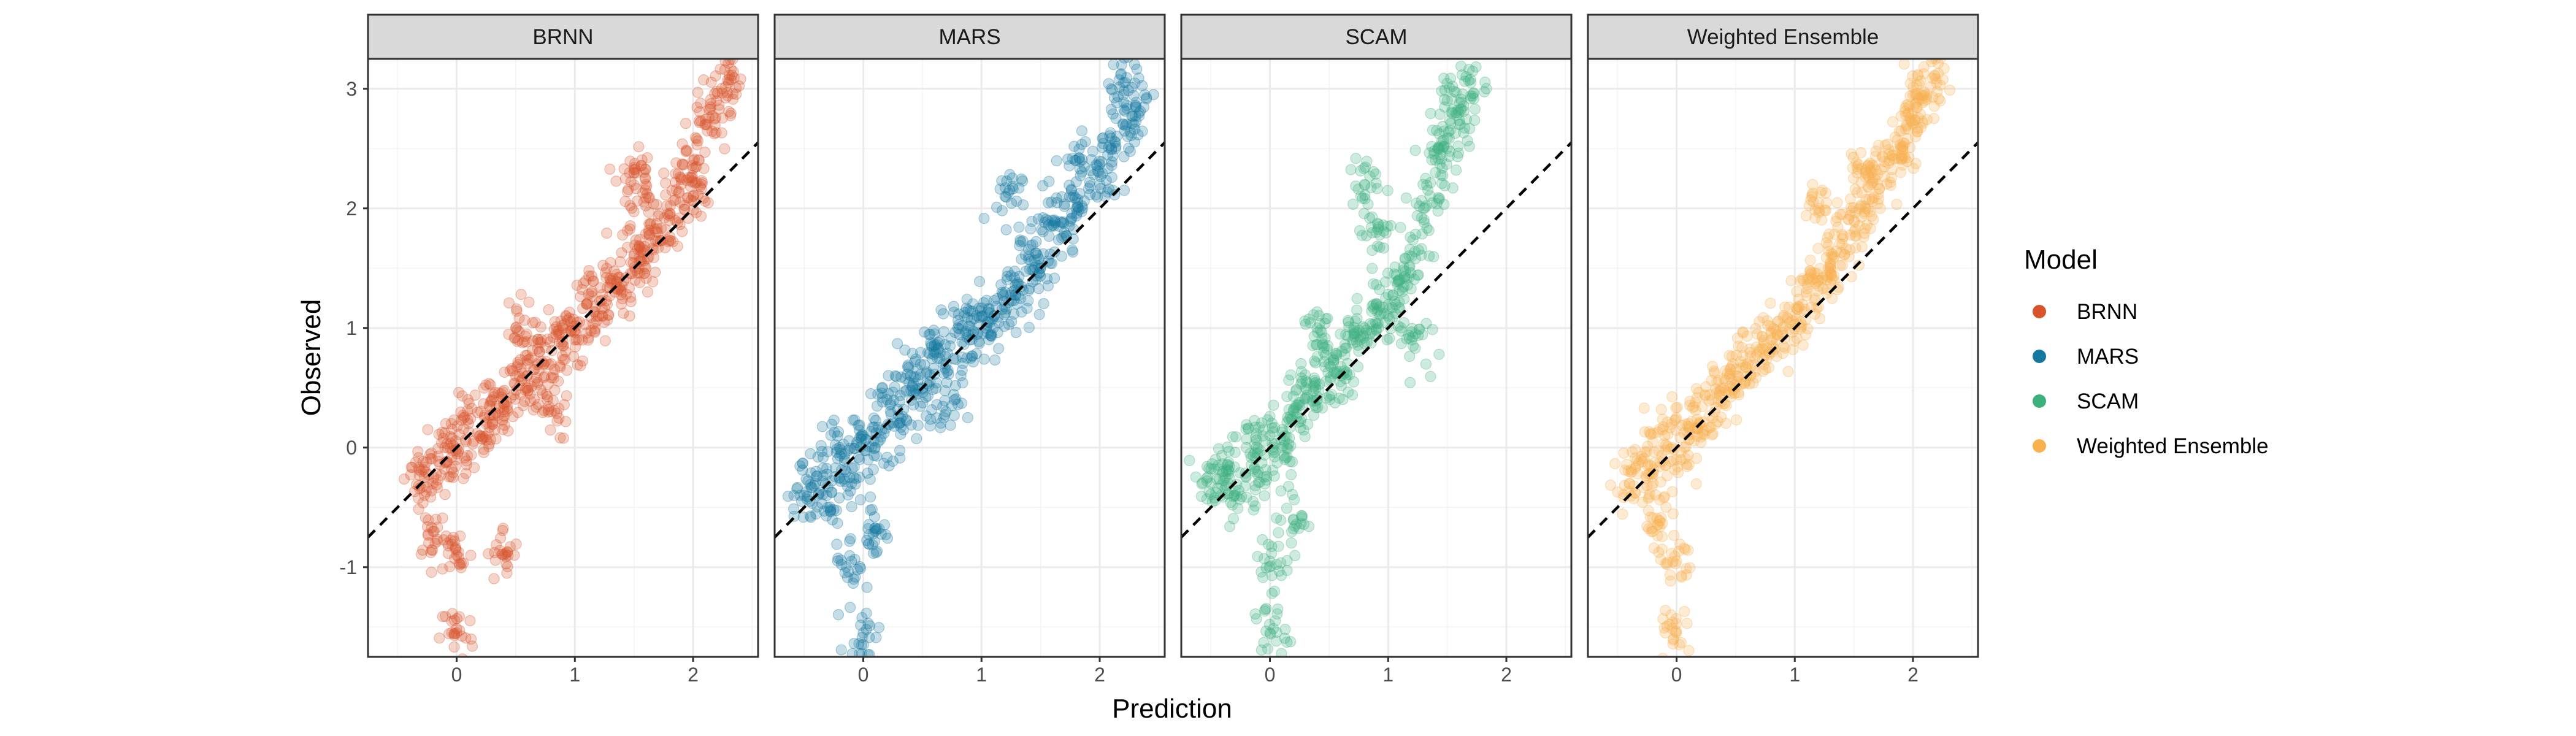  Describe the element at coordinates (348, 567) in the screenshot. I see `y-tick-label: -1` at that location.